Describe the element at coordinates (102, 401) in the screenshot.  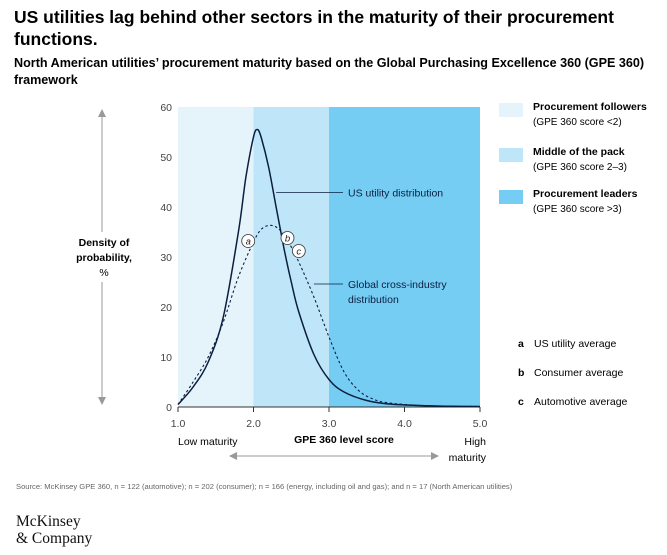
I see `y-axis-arrow-down` at that location.